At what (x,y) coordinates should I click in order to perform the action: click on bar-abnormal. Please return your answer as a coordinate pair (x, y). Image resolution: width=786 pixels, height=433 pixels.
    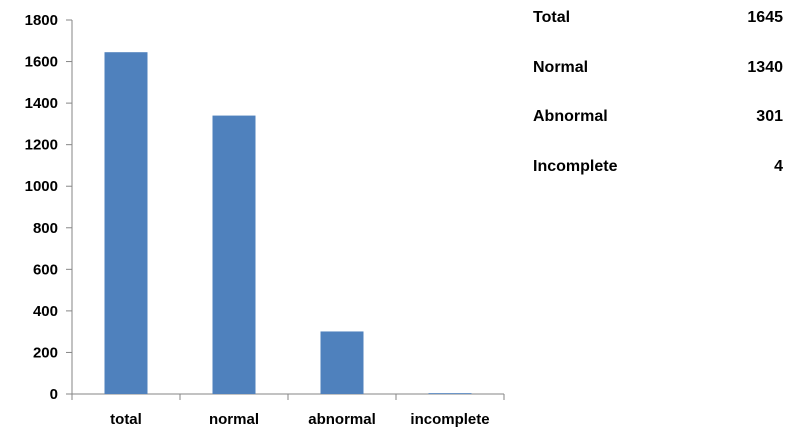
    Looking at the image, I should click on (342, 362).